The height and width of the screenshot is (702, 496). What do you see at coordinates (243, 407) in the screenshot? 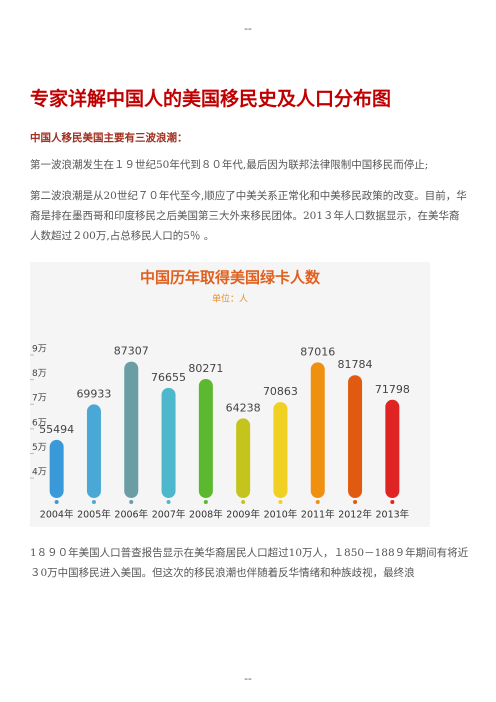
I see `value-label: 64238` at bounding box center [243, 407].